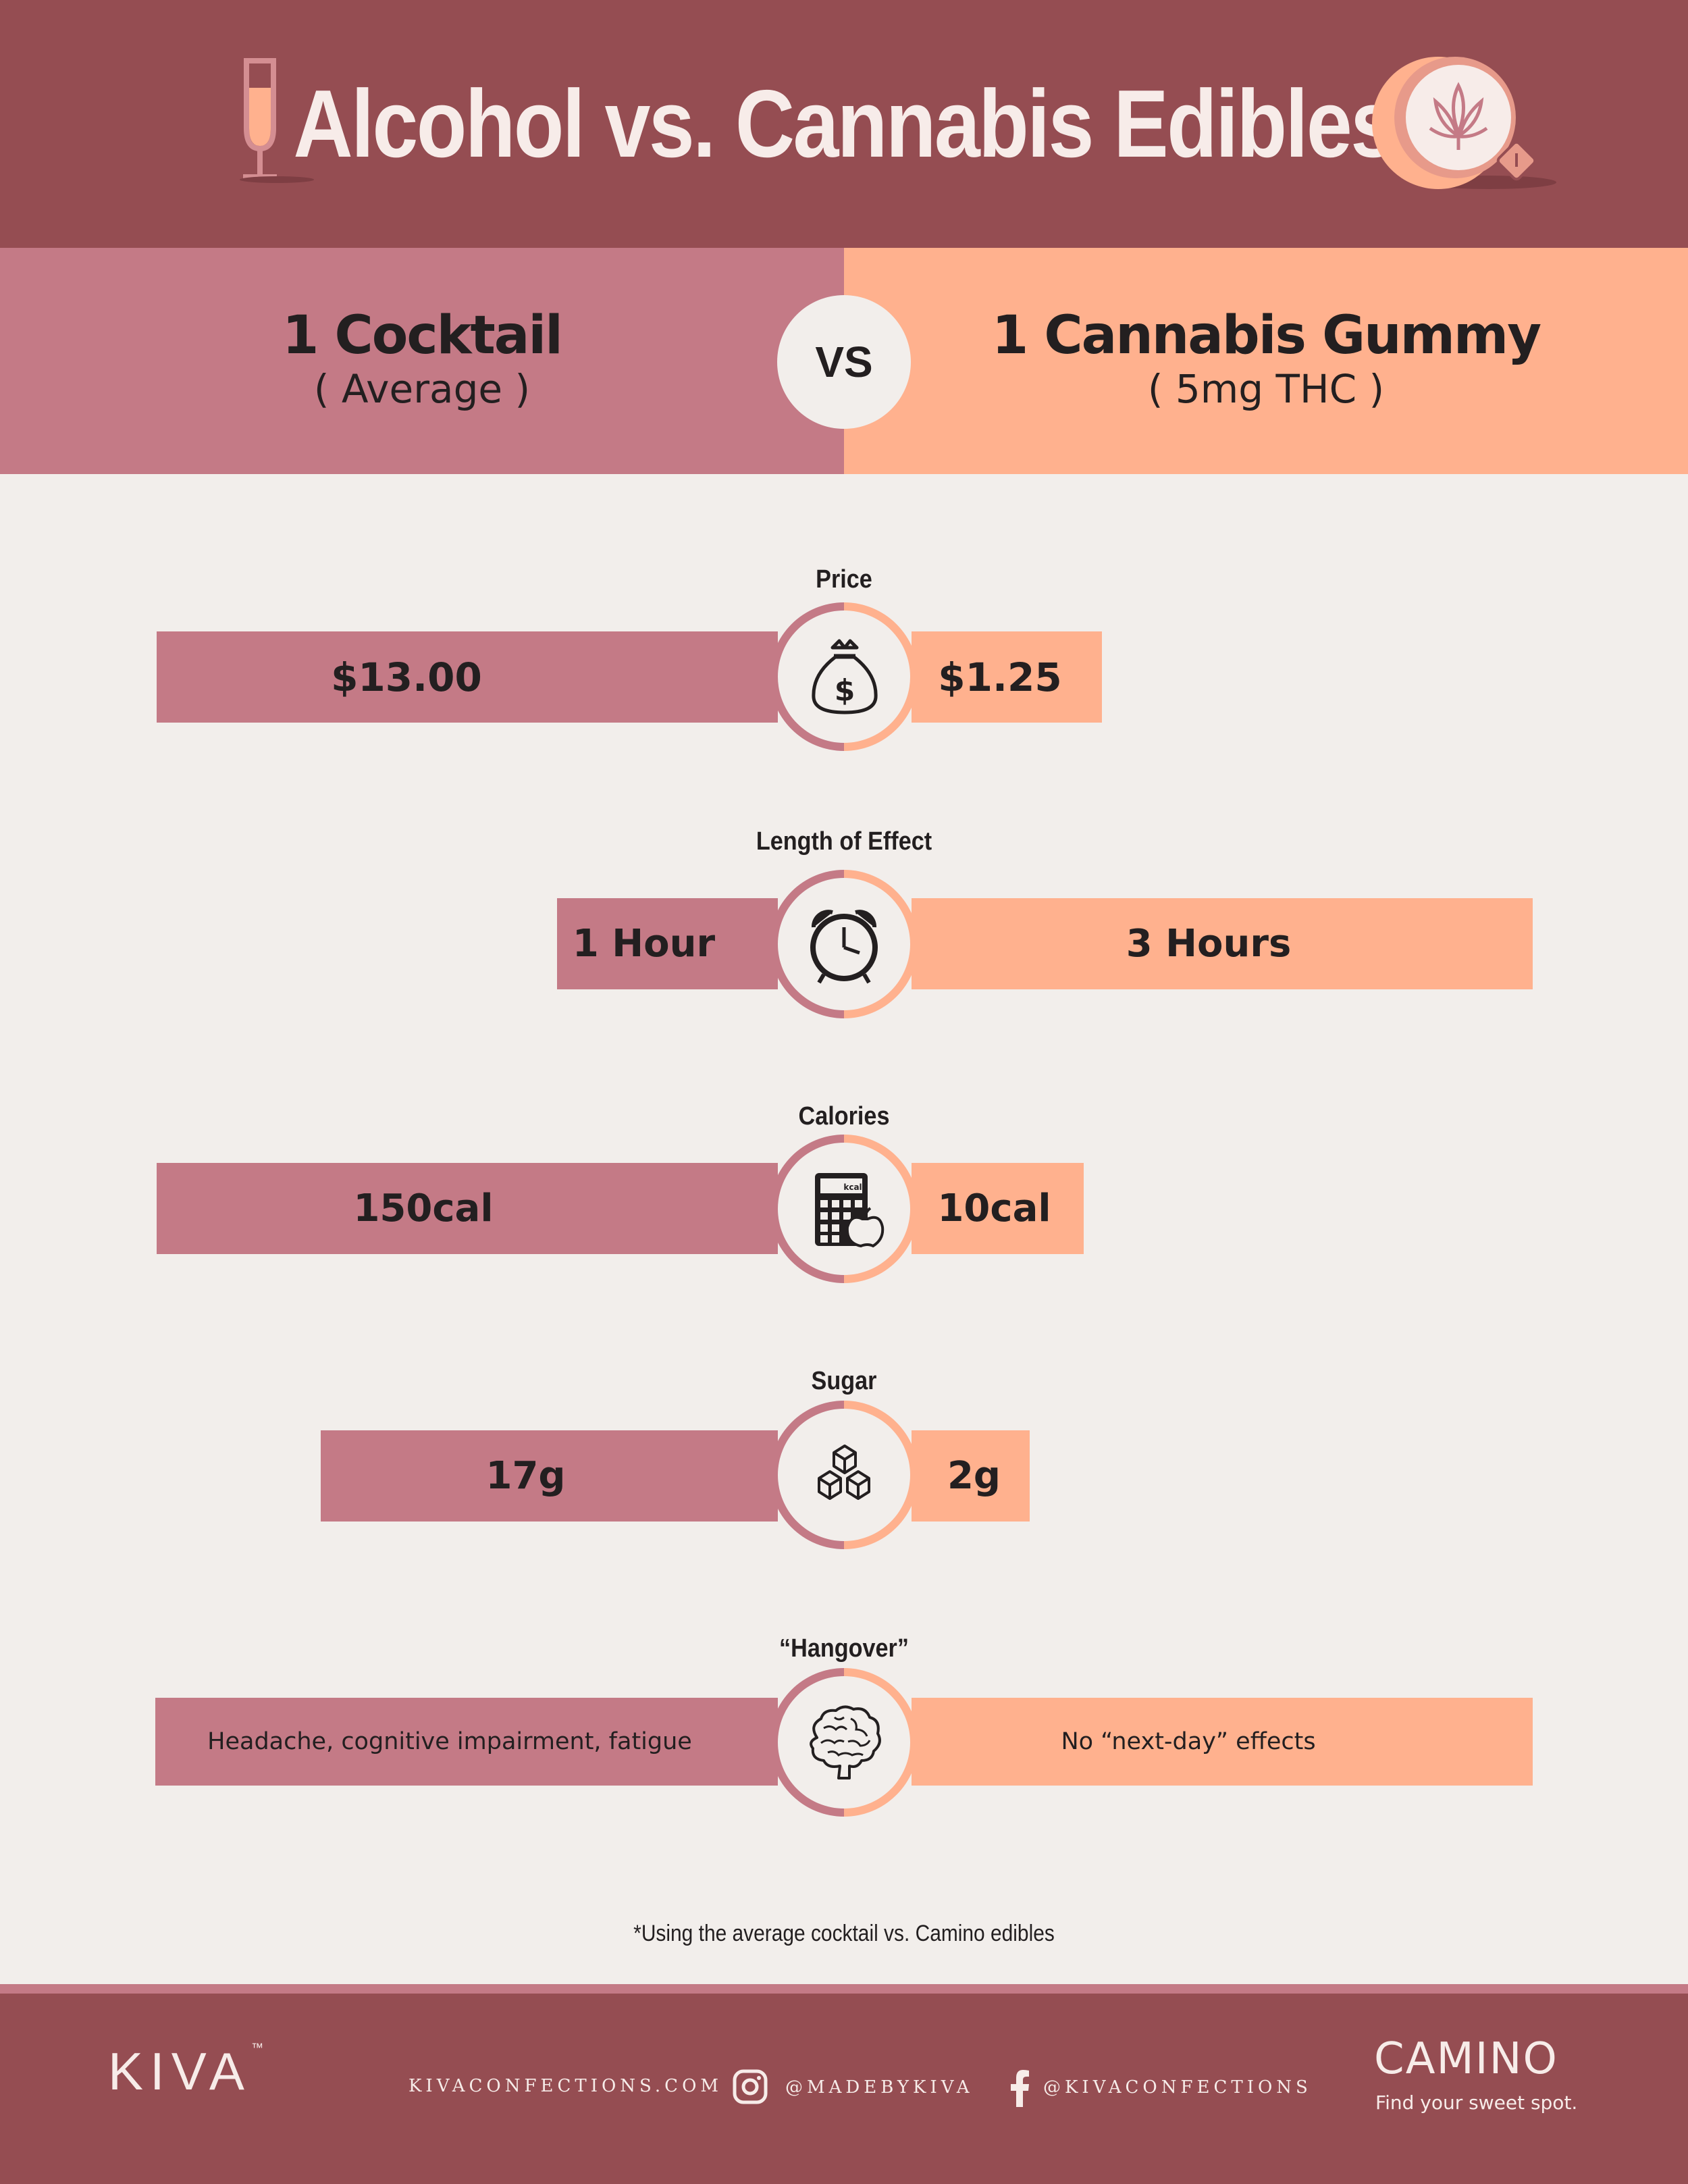  I want to click on kcal-display: kcal, so click(853, 1187).